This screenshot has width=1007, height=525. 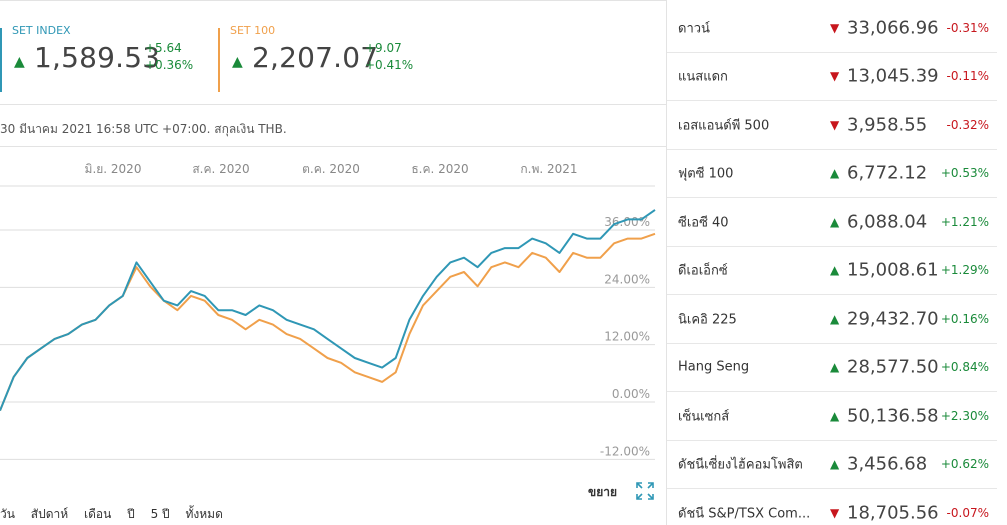 What do you see at coordinates (703, 223) in the screenshot?
I see `market-name: ซีเอซี 40` at bounding box center [703, 223].